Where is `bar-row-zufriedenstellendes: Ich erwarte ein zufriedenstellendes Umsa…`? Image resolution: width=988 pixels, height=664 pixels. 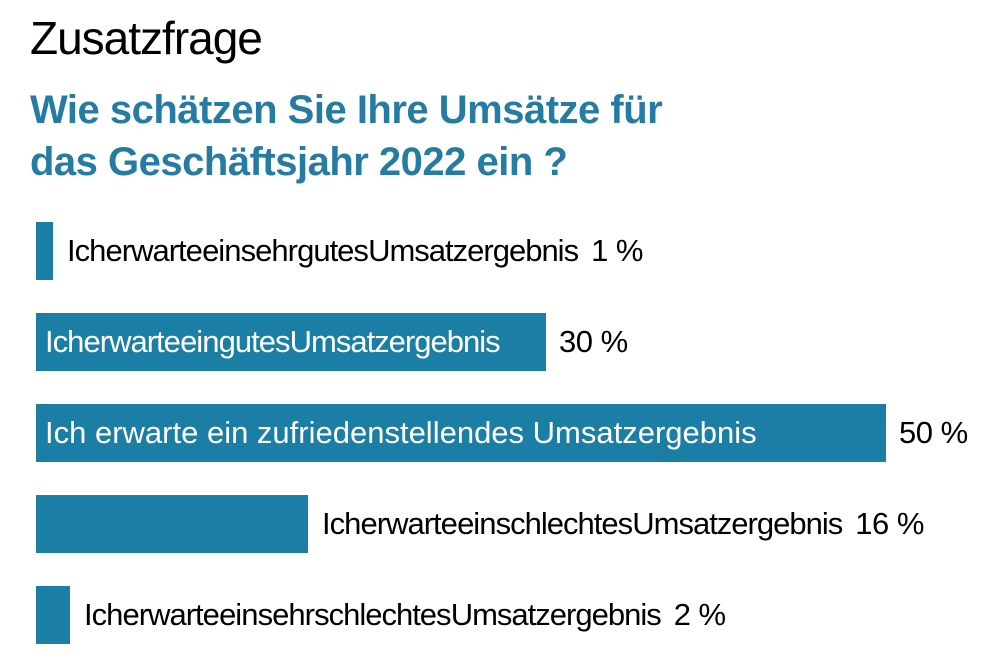
bar-row-zufriedenstellendes: Ich erwarte ein zufriedenstellendes Umsa… is located at coordinates (512, 433).